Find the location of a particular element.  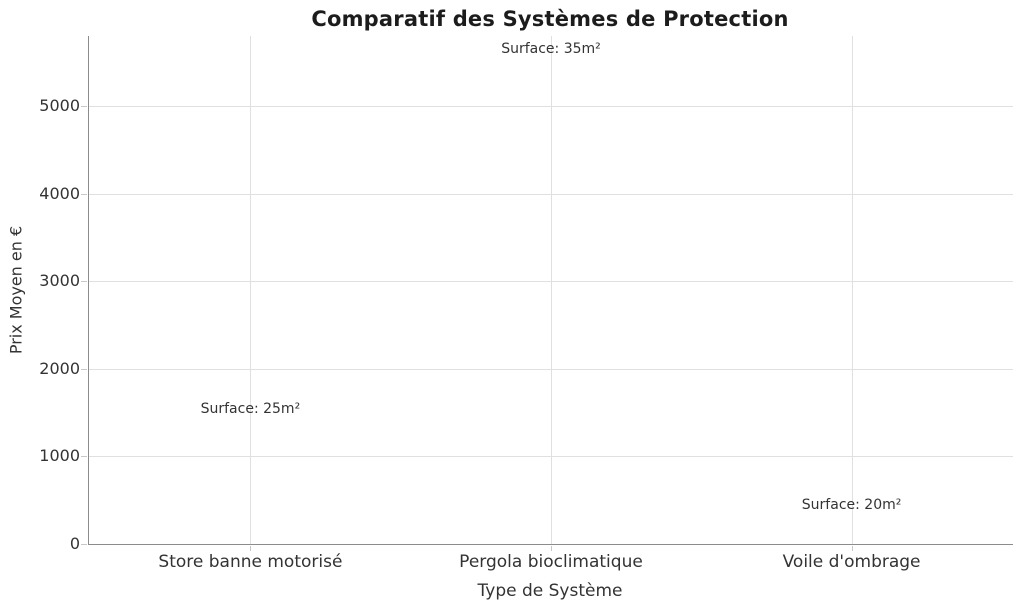

x-tick-label: Voile d'ombrage is located at coordinates (851, 562).